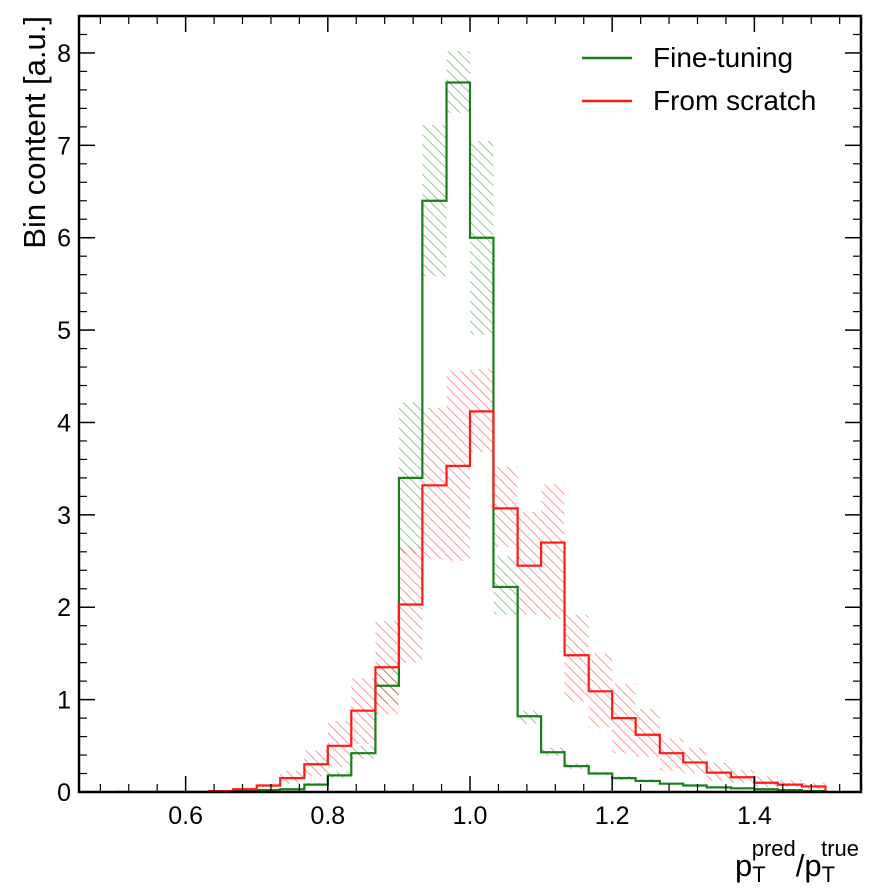 Image resolution: width=878 pixels, height=890 pixels. I want to click on y-tick-label: 2, so click(64, 608).